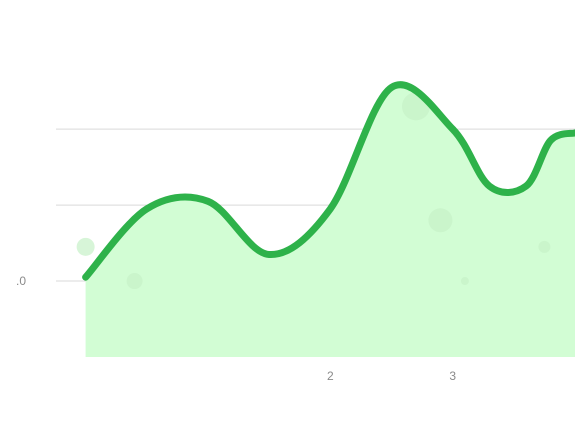  Describe the element at coordinates (21, 281) in the screenshot. I see `y-tick-label-0: .0` at that location.